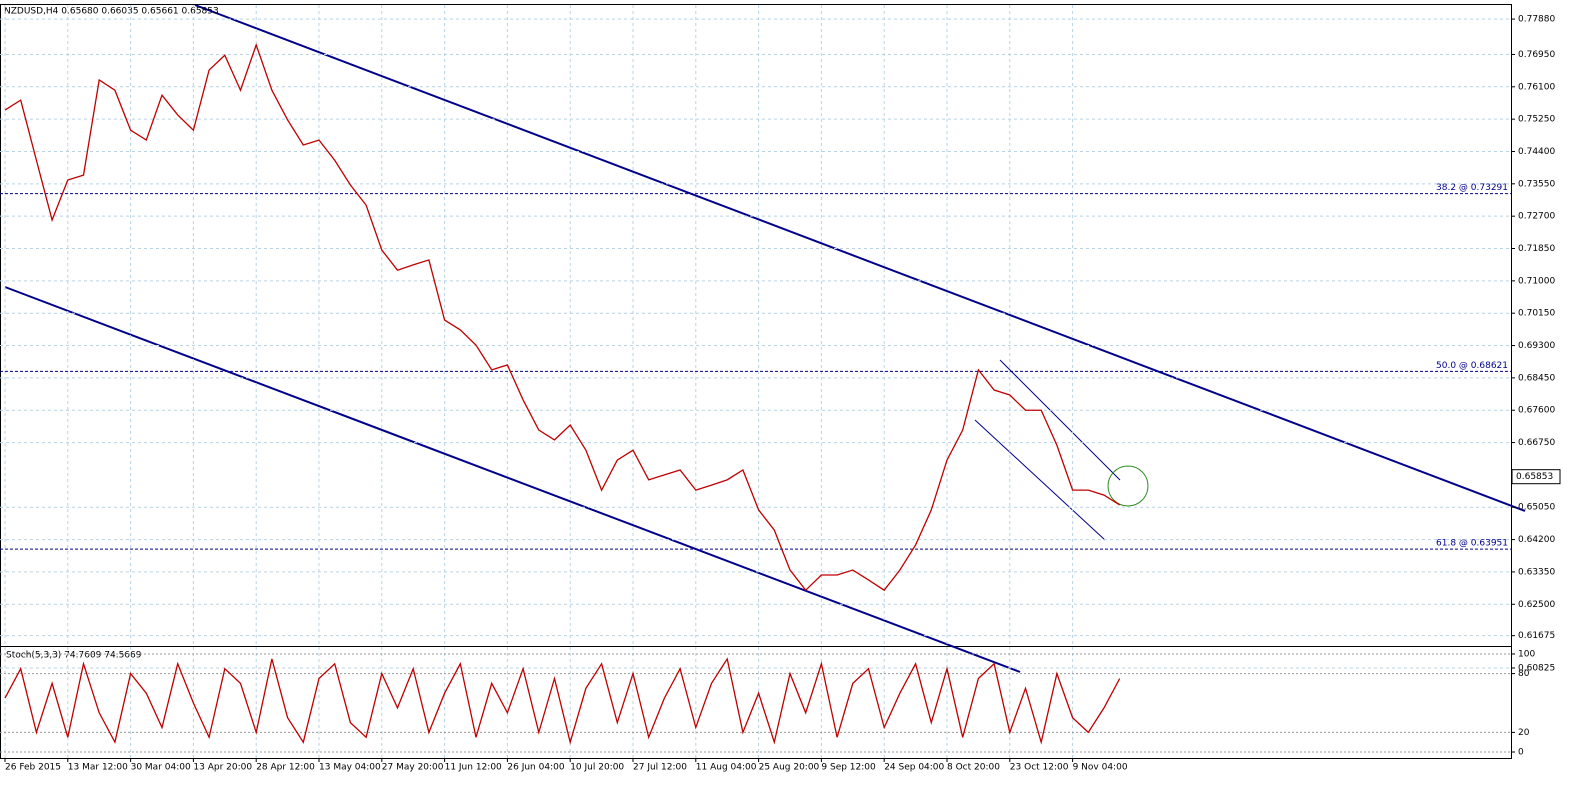  I want to click on x-tick-label: 13 Apr 20:00, so click(222, 768).